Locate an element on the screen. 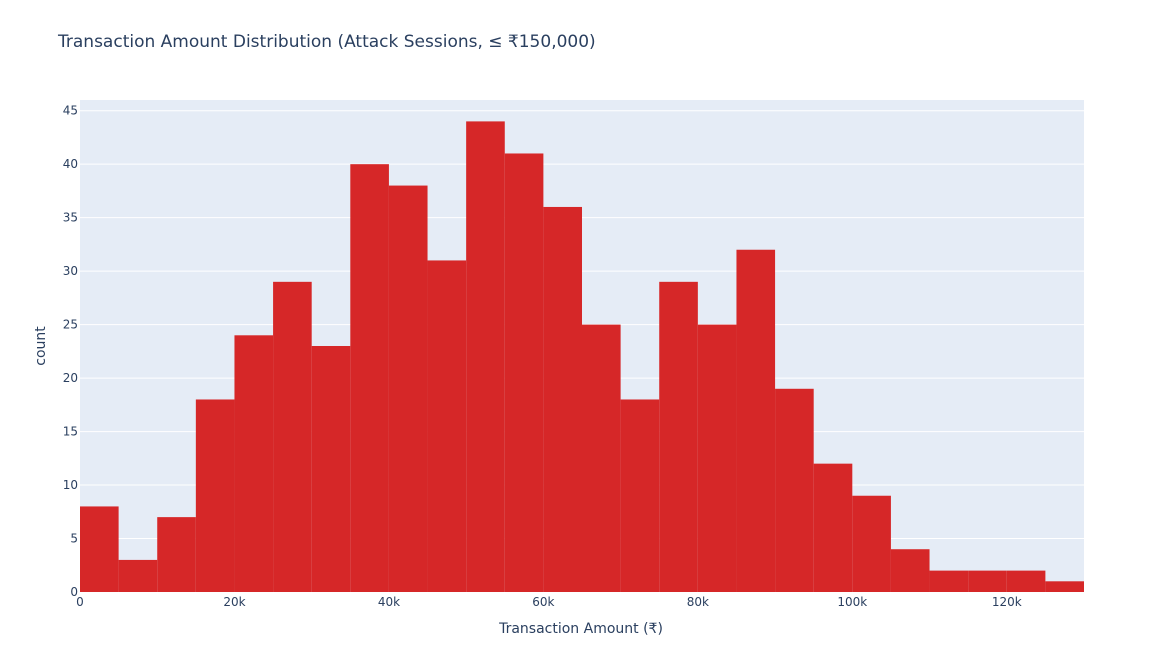 This screenshot has width=1164, height=672. y-tick-label: 10 is located at coordinates (70, 485).